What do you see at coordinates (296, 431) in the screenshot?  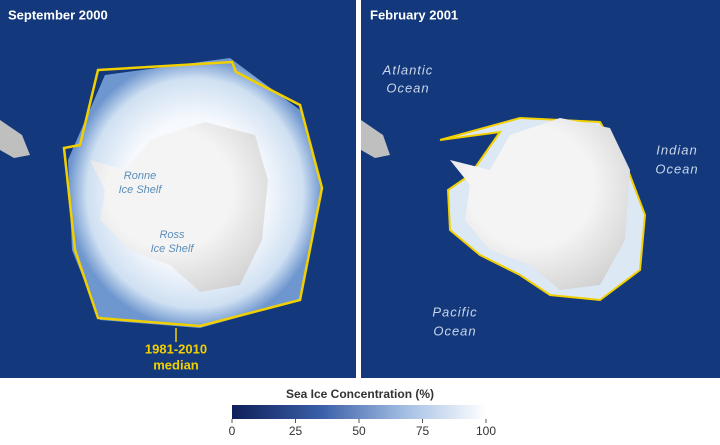 I see `colorbar-tick-label: 25` at bounding box center [296, 431].